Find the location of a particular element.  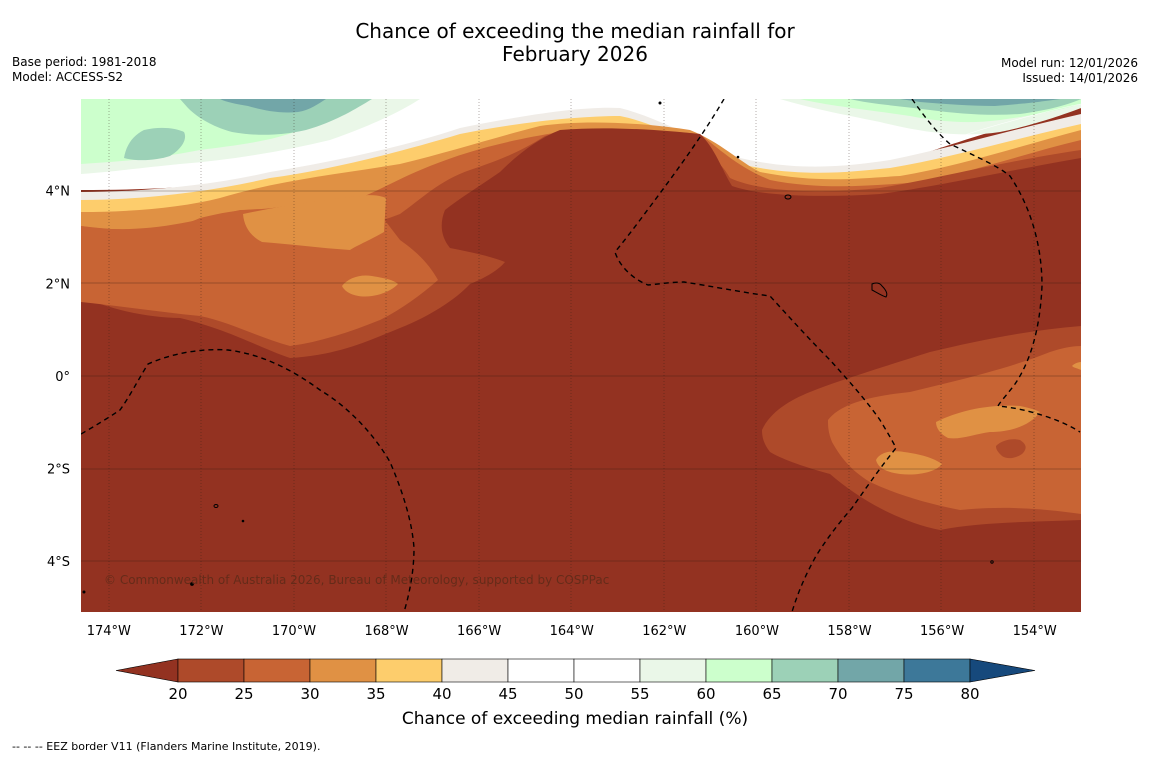

colorbar-tick-label: 20 is located at coordinates (177, 692).